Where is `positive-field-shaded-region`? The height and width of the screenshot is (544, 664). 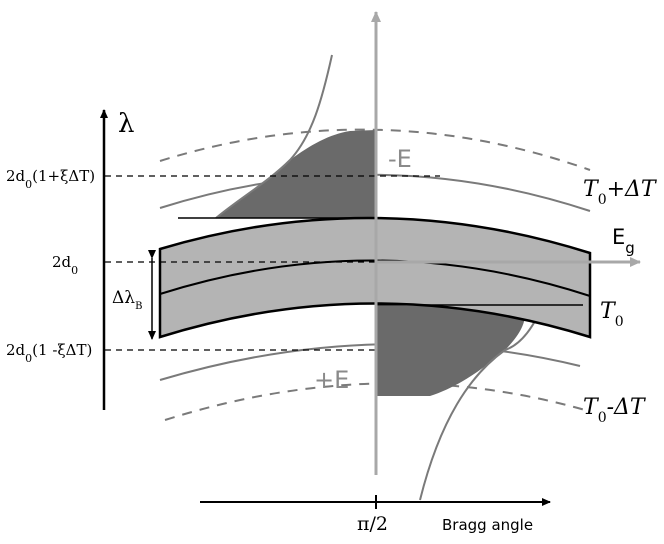 positive-field-shaded-region is located at coordinates (450, 351).